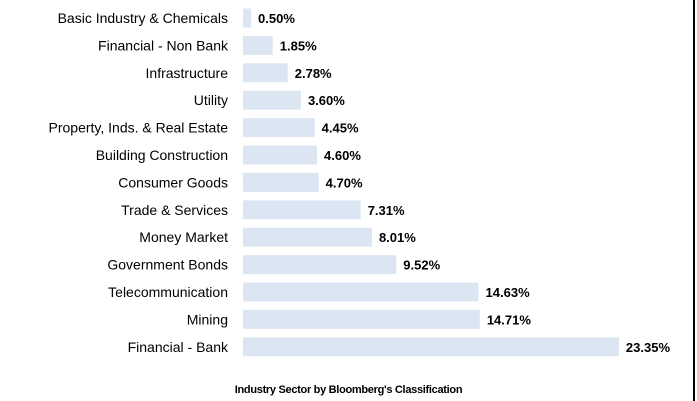  Describe the element at coordinates (207, 319) in the screenshot. I see `category-label: Mining` at that location.